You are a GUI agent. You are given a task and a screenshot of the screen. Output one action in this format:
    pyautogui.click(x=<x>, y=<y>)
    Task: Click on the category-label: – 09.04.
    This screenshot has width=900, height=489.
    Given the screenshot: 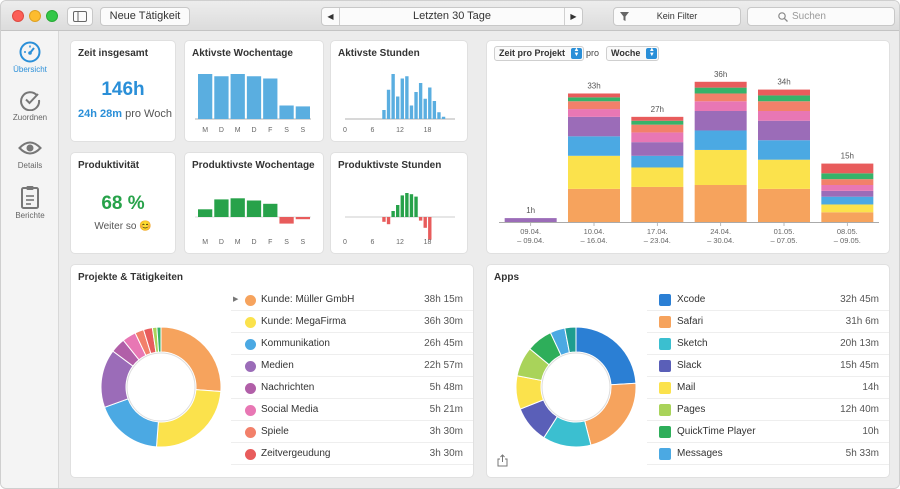 What is the action you would take?
    pyautogui.click(x=530, y=240)
    